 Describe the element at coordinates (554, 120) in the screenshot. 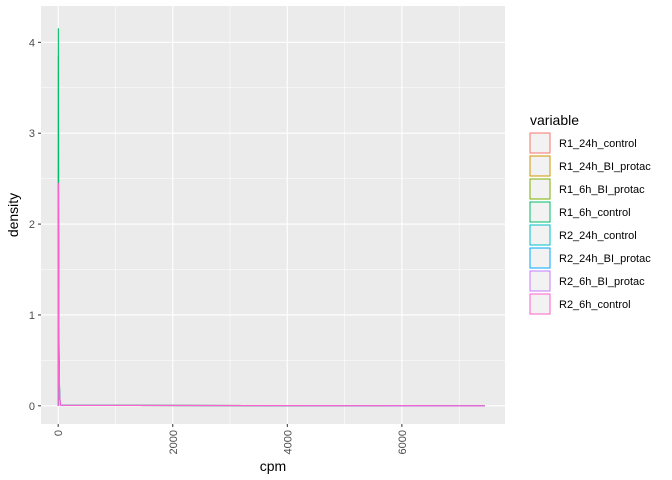

I see `legend-title: variable` at that location.